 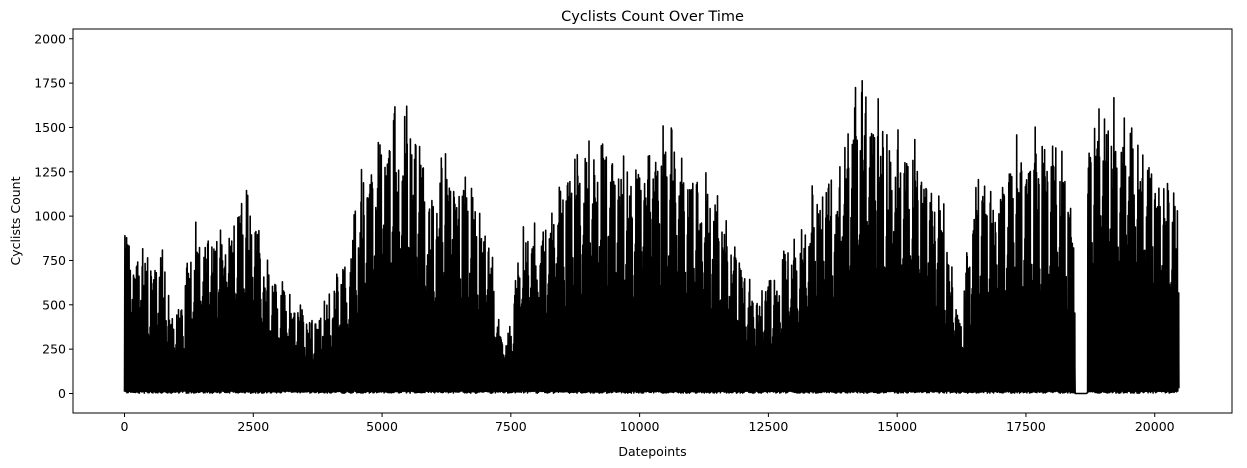 I want to click on y-tick-label: 1000, so click(x=50, y=216).